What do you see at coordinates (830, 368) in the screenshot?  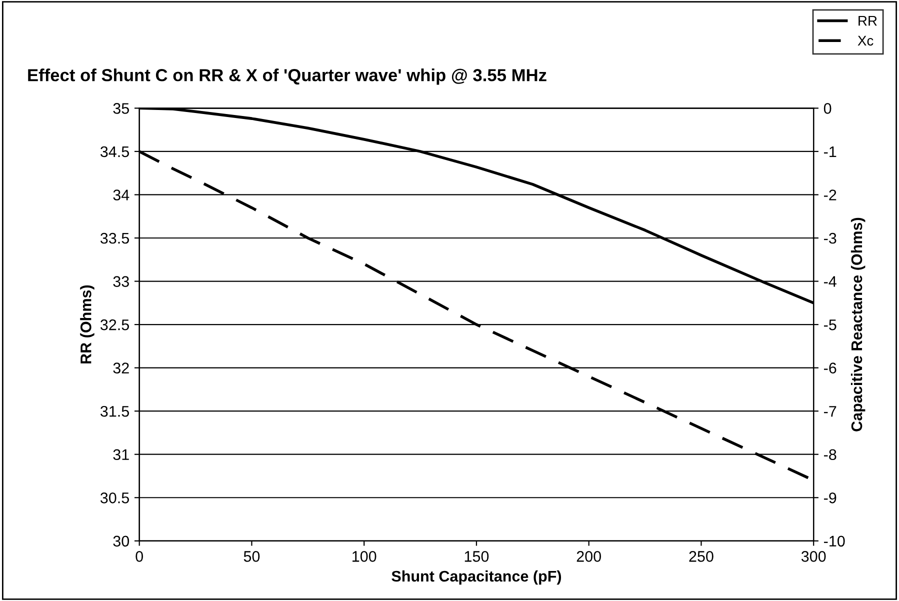 I see `y2-tick-label: -6` at bounding box center [830, 368].